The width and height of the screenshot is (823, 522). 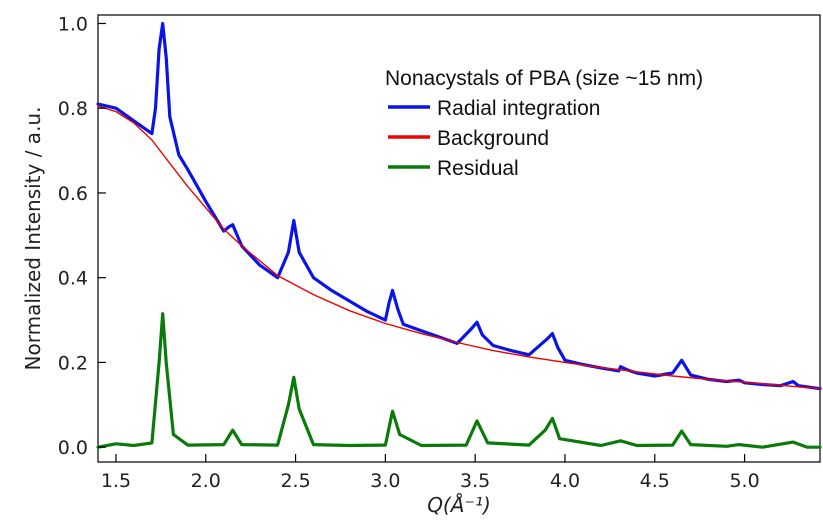 I want to click on legend-label: Radial integration, so click(x=518, y=108).